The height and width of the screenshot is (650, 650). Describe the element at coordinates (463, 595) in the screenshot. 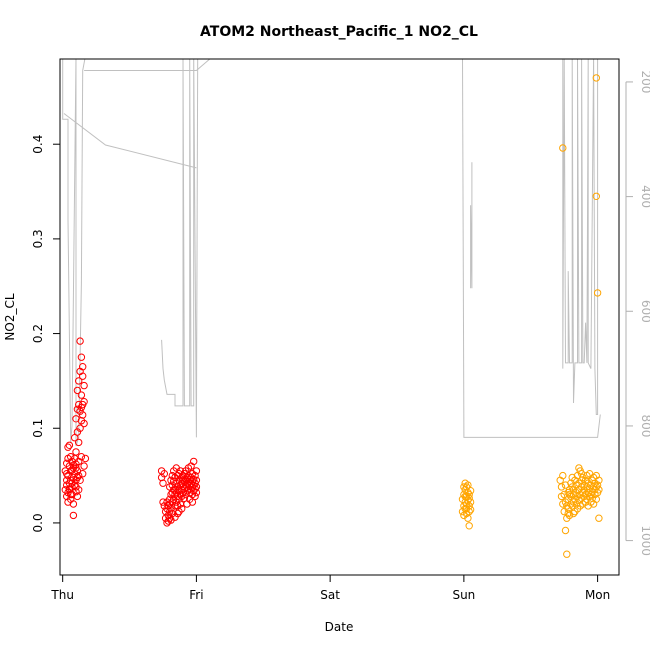

I see `x-tick-label: Sun` at that location.